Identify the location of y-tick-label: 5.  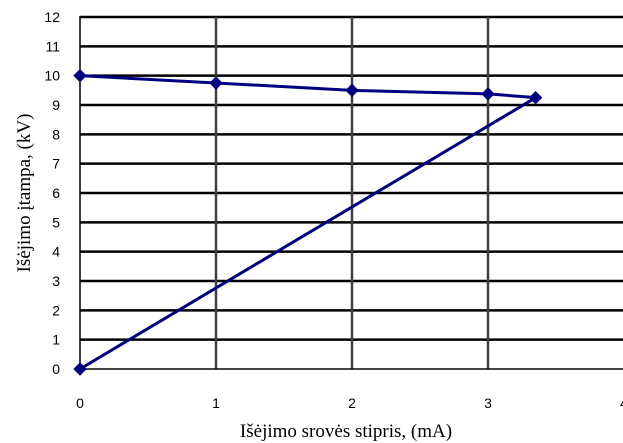
(56, 222).